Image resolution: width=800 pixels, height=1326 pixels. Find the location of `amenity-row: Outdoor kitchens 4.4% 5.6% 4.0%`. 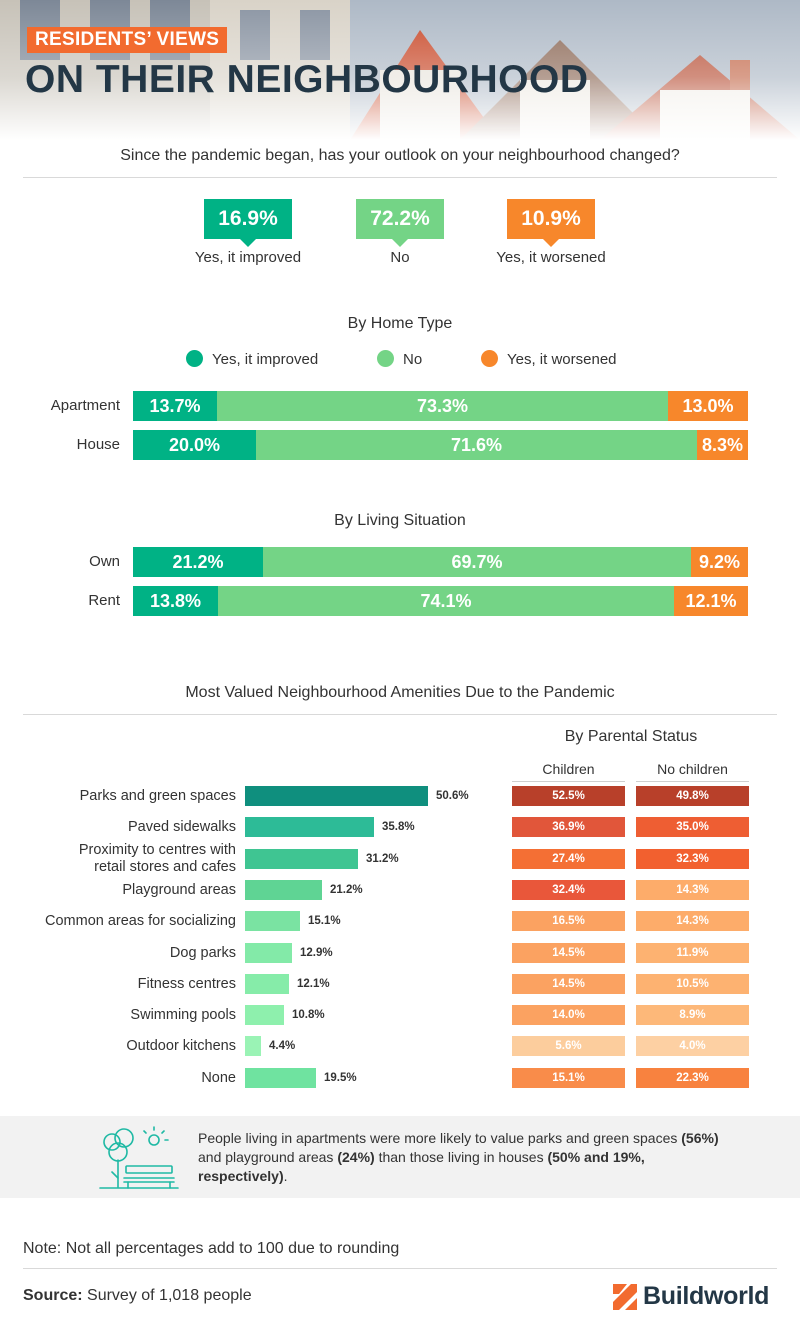

amenity-row: Outdoor kitchens 4.4% 5.6% 4.0% is located at coordinates (400, 1046).